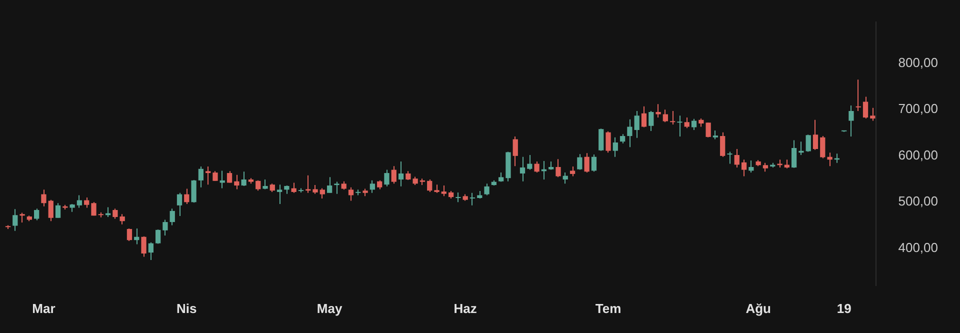 The height and width of the screenshot is (333, 960). I want to click on x-tick-label: Nis, so click(186, 308).